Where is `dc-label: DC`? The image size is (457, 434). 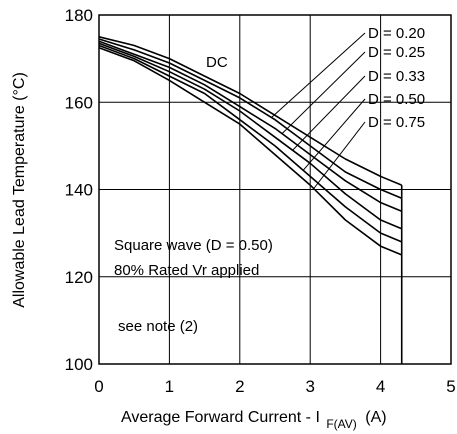 dc-label: DC is located at coordinates (217, 62).